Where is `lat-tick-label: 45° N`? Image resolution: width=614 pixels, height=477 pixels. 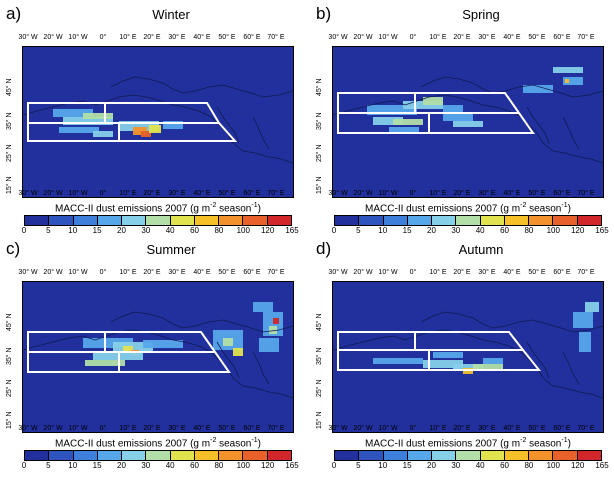
lat-tick-label: 45° N is located at coordinates (9, 322).